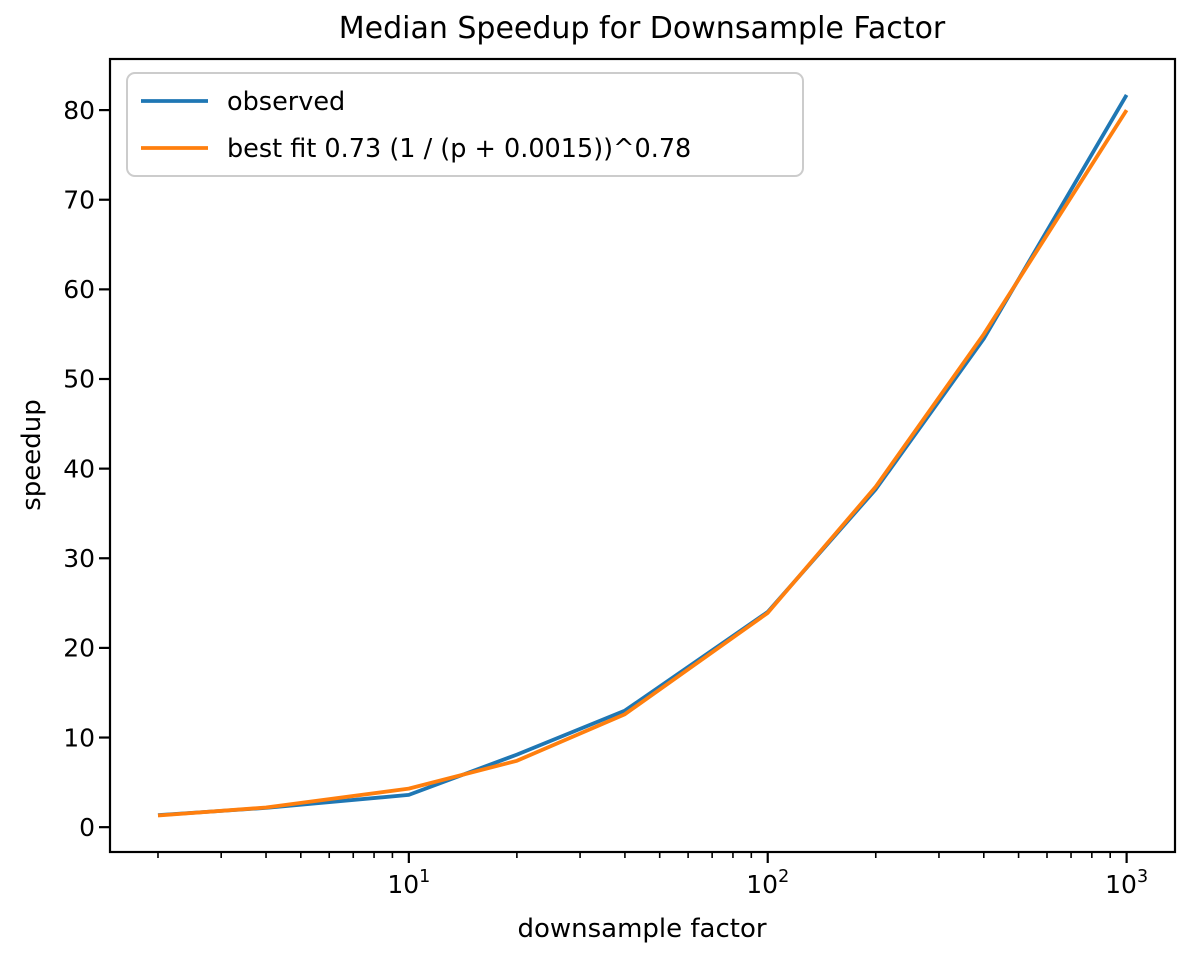 This screenshot has height=954, width=1189. I want to click on x-tick-label: 10³, so click(1126, 883).